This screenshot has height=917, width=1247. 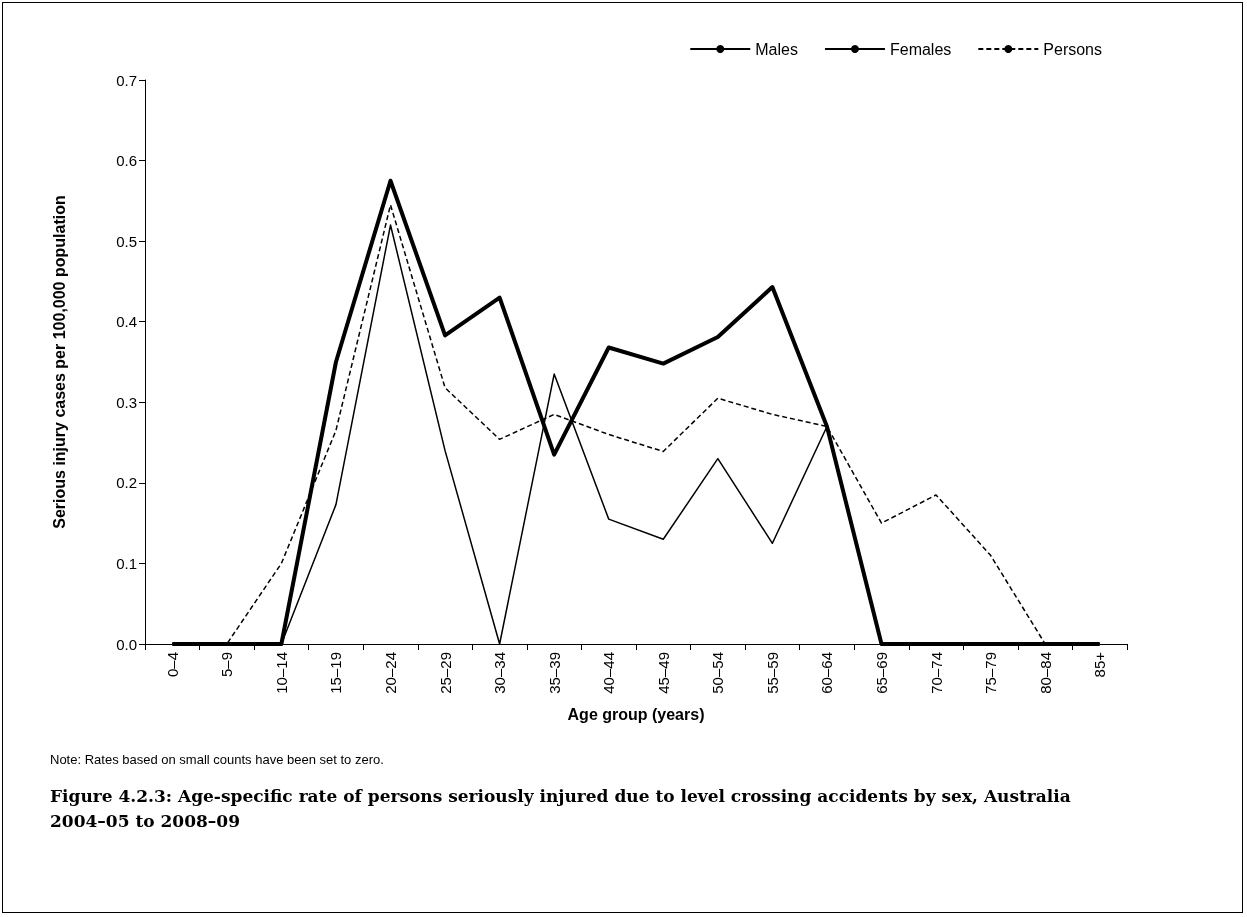 What do you see at coordinates (126, 80) in the screenshot?
I see `y-tick-label: 0.7` at bounding box center [126, 80].